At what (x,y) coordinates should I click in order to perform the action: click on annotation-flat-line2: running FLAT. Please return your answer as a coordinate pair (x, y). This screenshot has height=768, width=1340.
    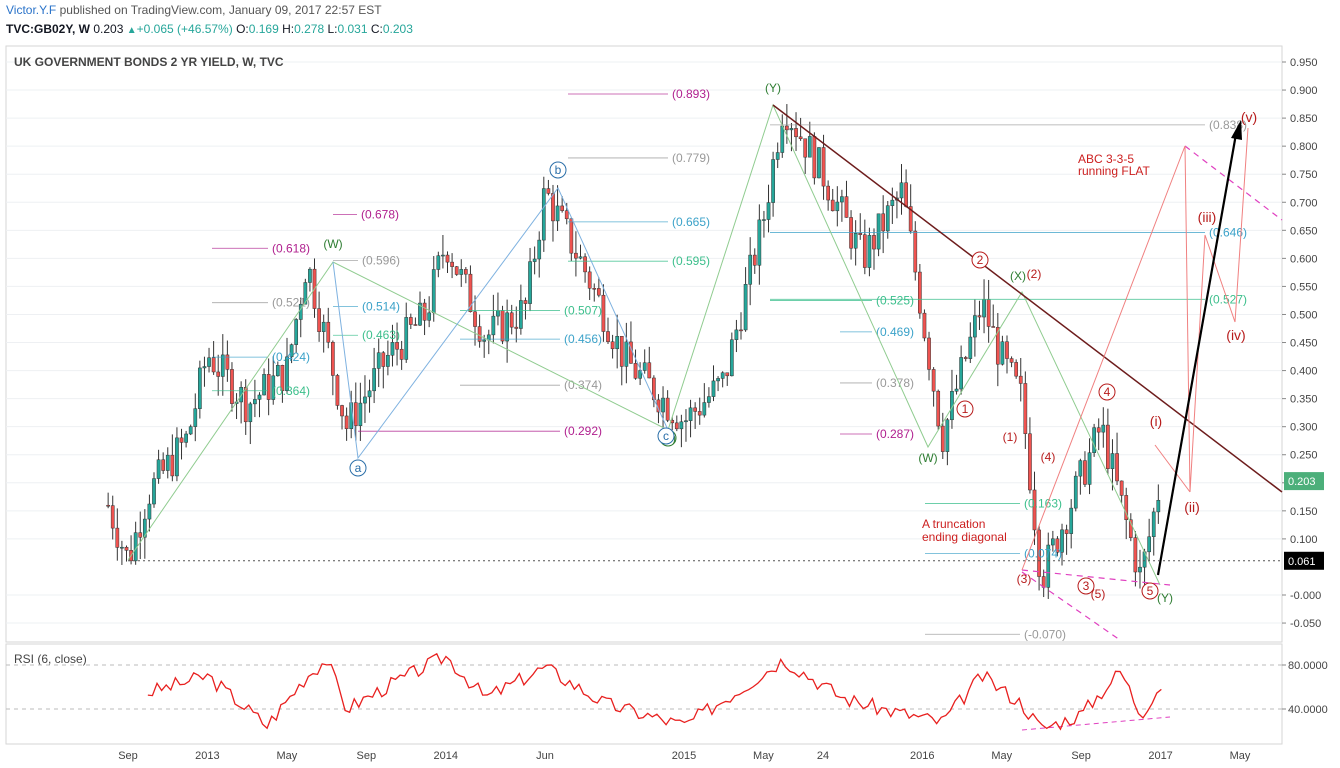
    Looking at the image, I should click on (1114, 171).